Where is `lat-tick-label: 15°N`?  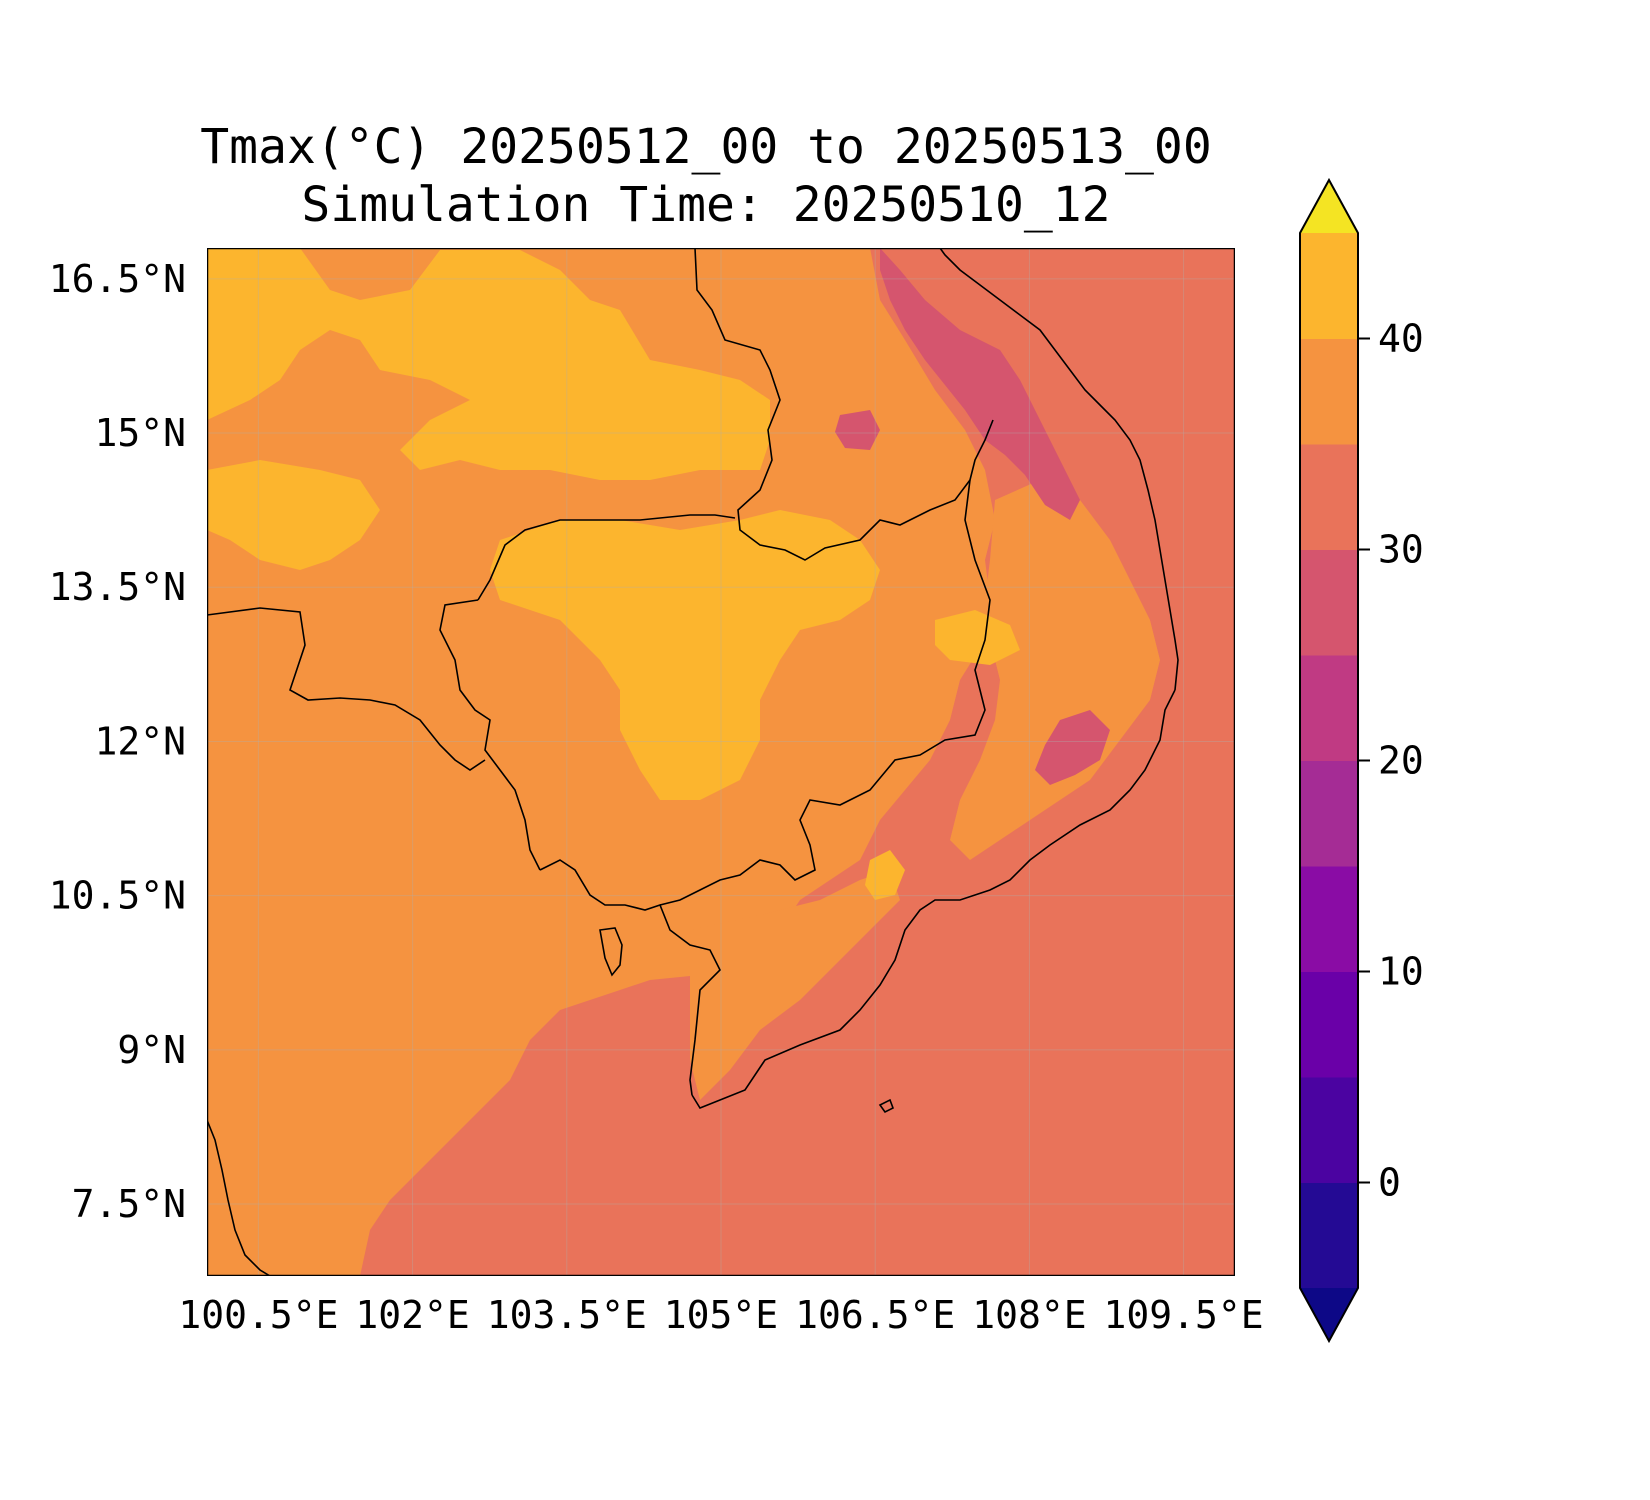
lat-tick-label: 15°N is located at coordinates (140, 433).